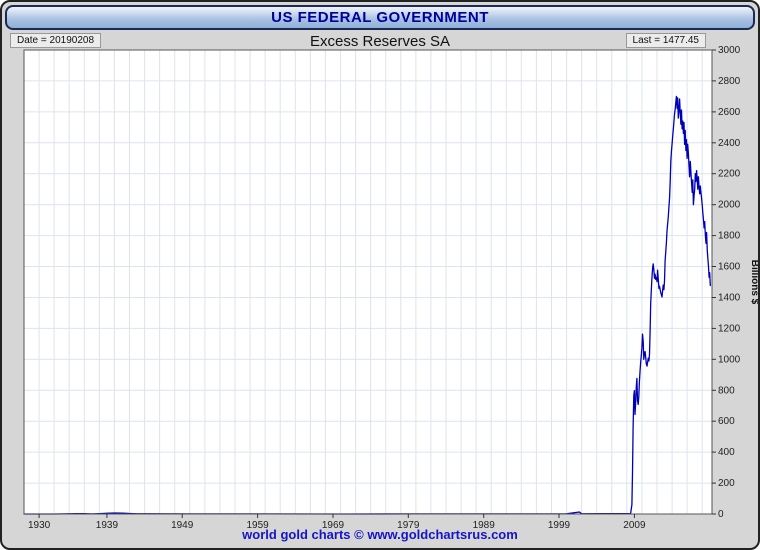  Describe the element at coordinates (729, 267) in the screenshot. I see `y-tick-label: 1600` at that location.